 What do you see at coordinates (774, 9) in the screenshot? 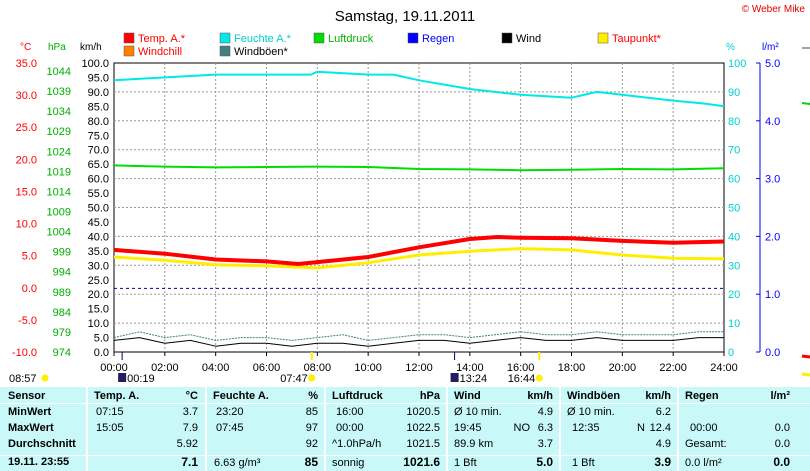
I see `copyright-label: © Weber Mike` at bounding box center [774, 9].